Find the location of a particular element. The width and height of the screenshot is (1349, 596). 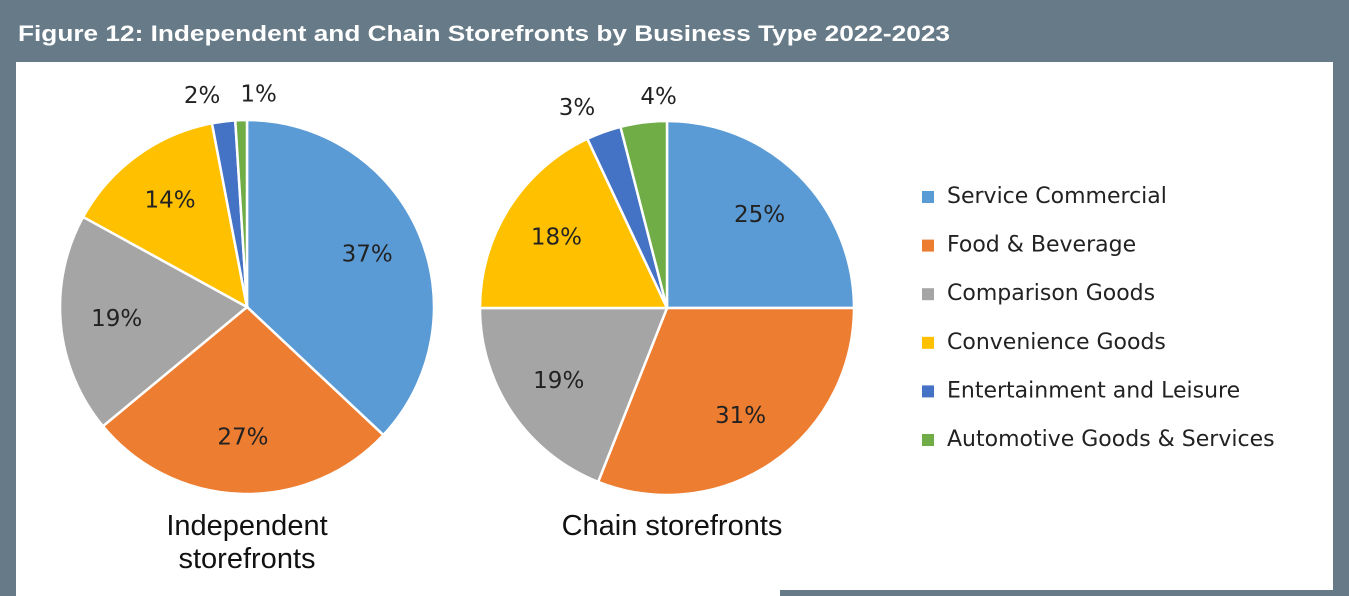

data-label: 27% is located at coordinates (242, 437).